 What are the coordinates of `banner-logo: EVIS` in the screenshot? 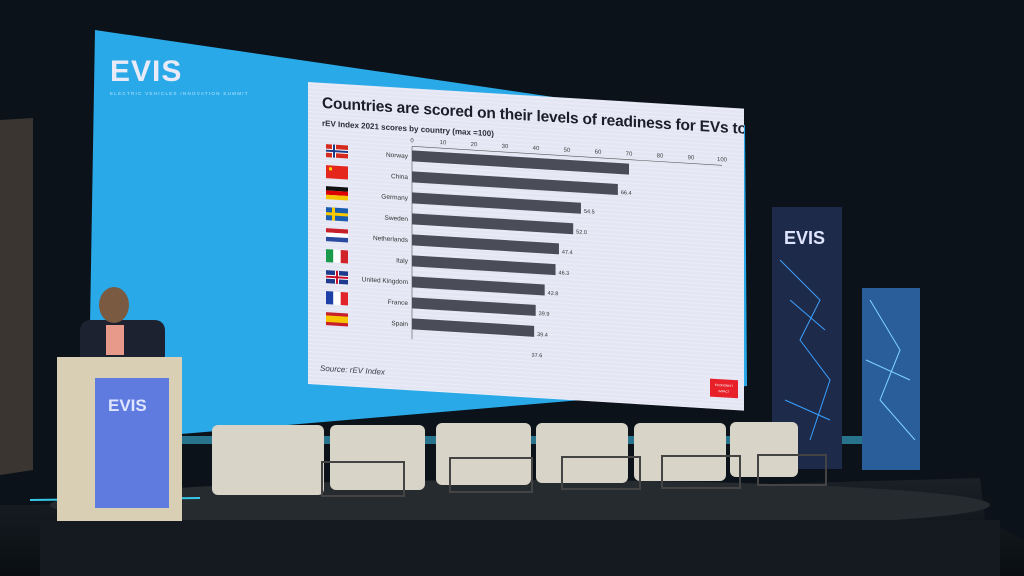 It's located at (805, 238).